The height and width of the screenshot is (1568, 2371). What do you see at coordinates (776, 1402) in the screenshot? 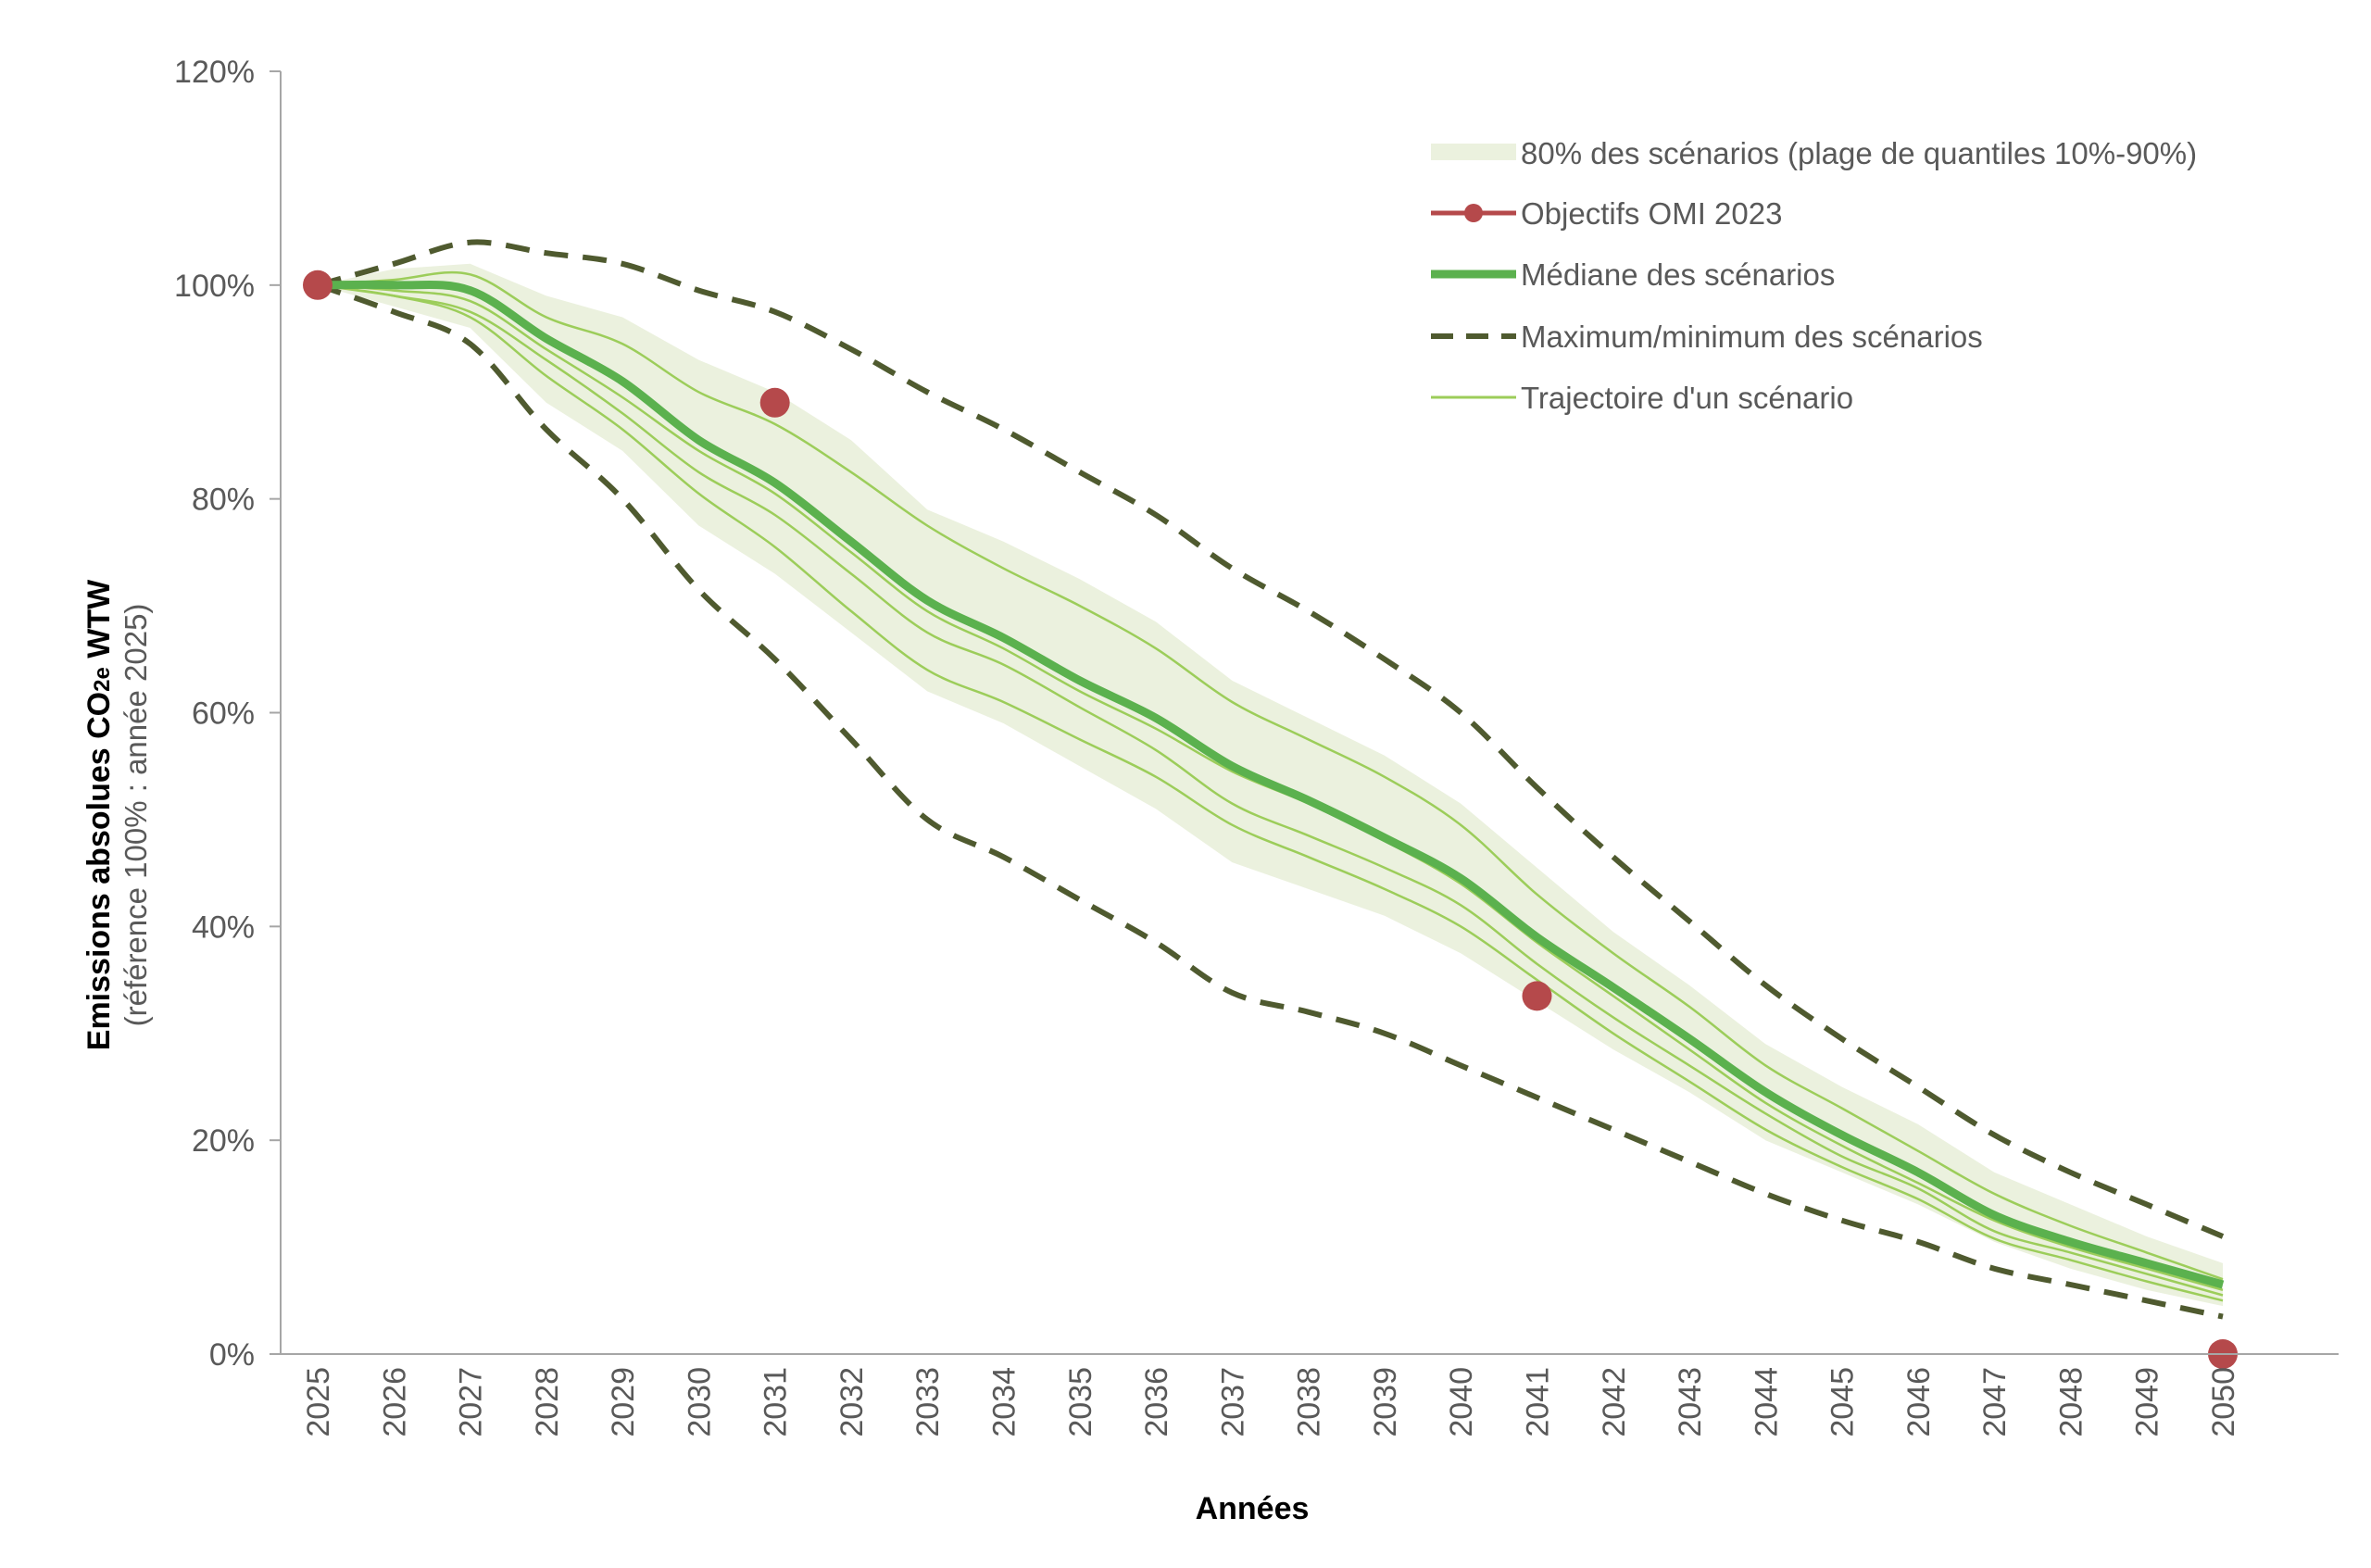
I see `x-tick-label: 2031` at bounding box center [776, 1402].